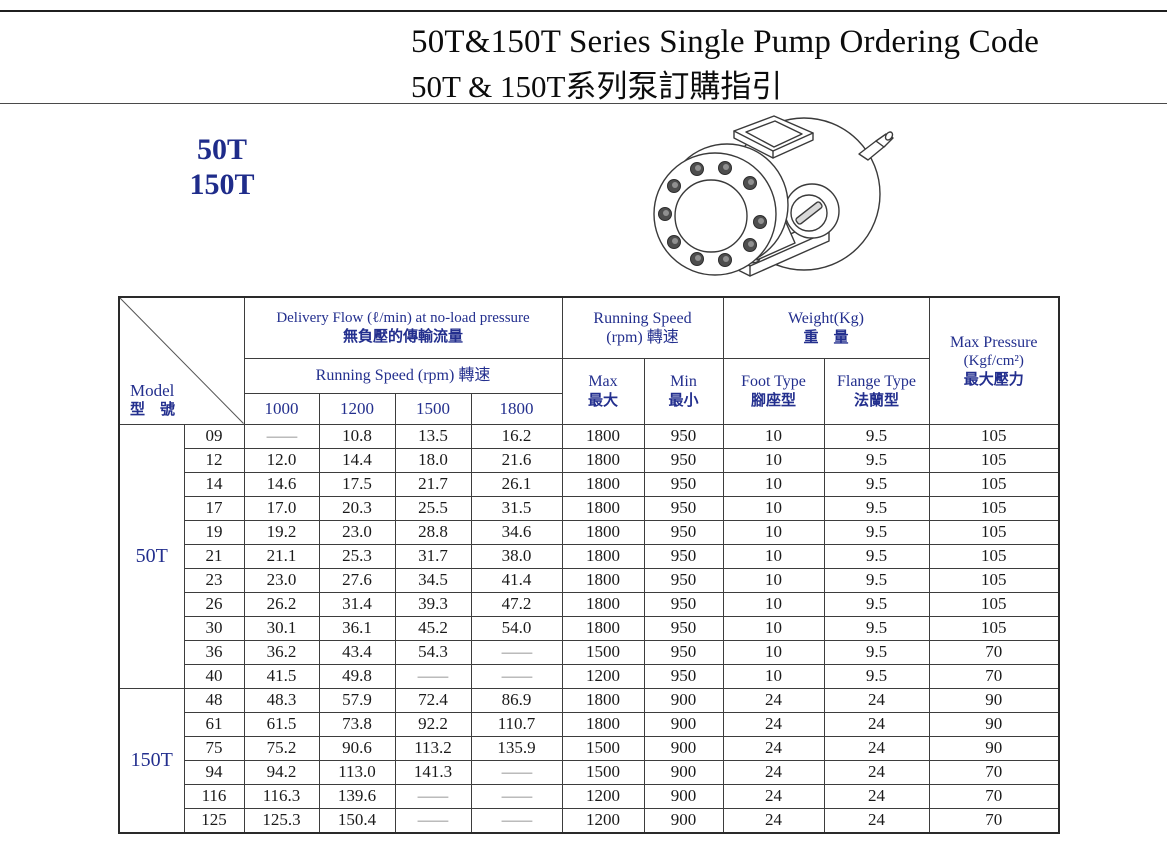 The height and width of the screenshot is (854, 1167). Describe the element at coordinates (516, 556) in the screenshot. I see `value-cell: 38.0` at that location.